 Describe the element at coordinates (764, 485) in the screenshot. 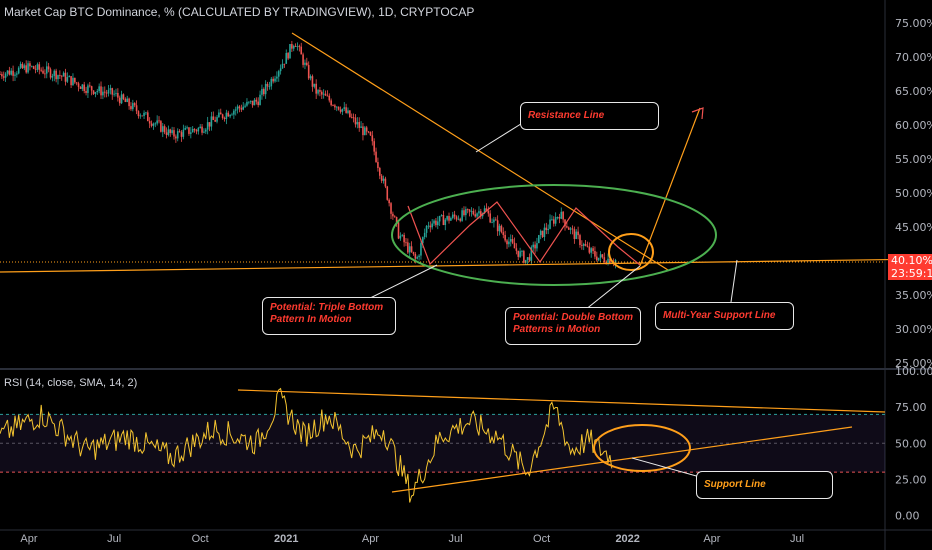

I see `rsi-support-callout: Support Line` at that location.